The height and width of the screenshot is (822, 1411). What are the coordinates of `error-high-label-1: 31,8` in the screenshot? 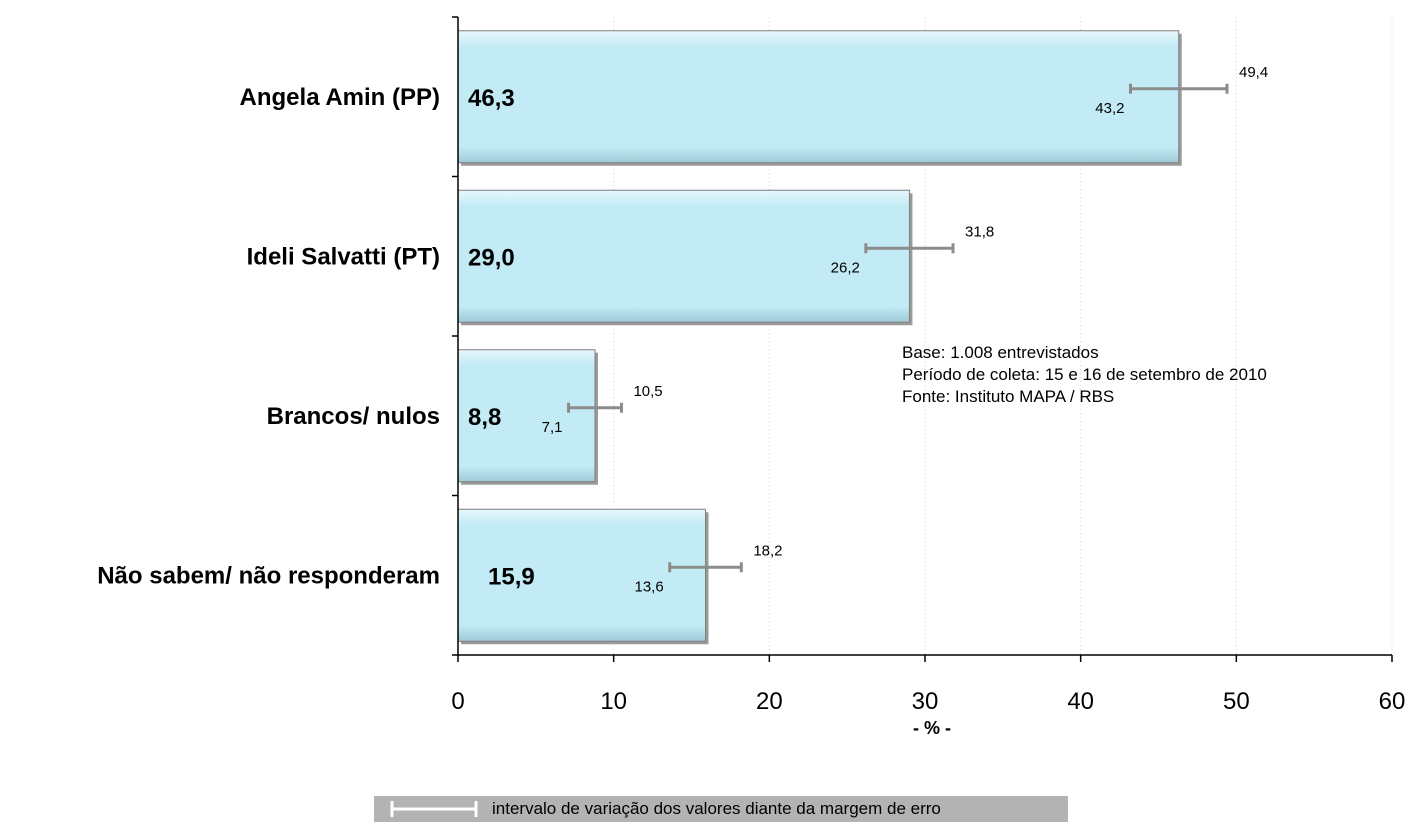 It's located at (979, 231).